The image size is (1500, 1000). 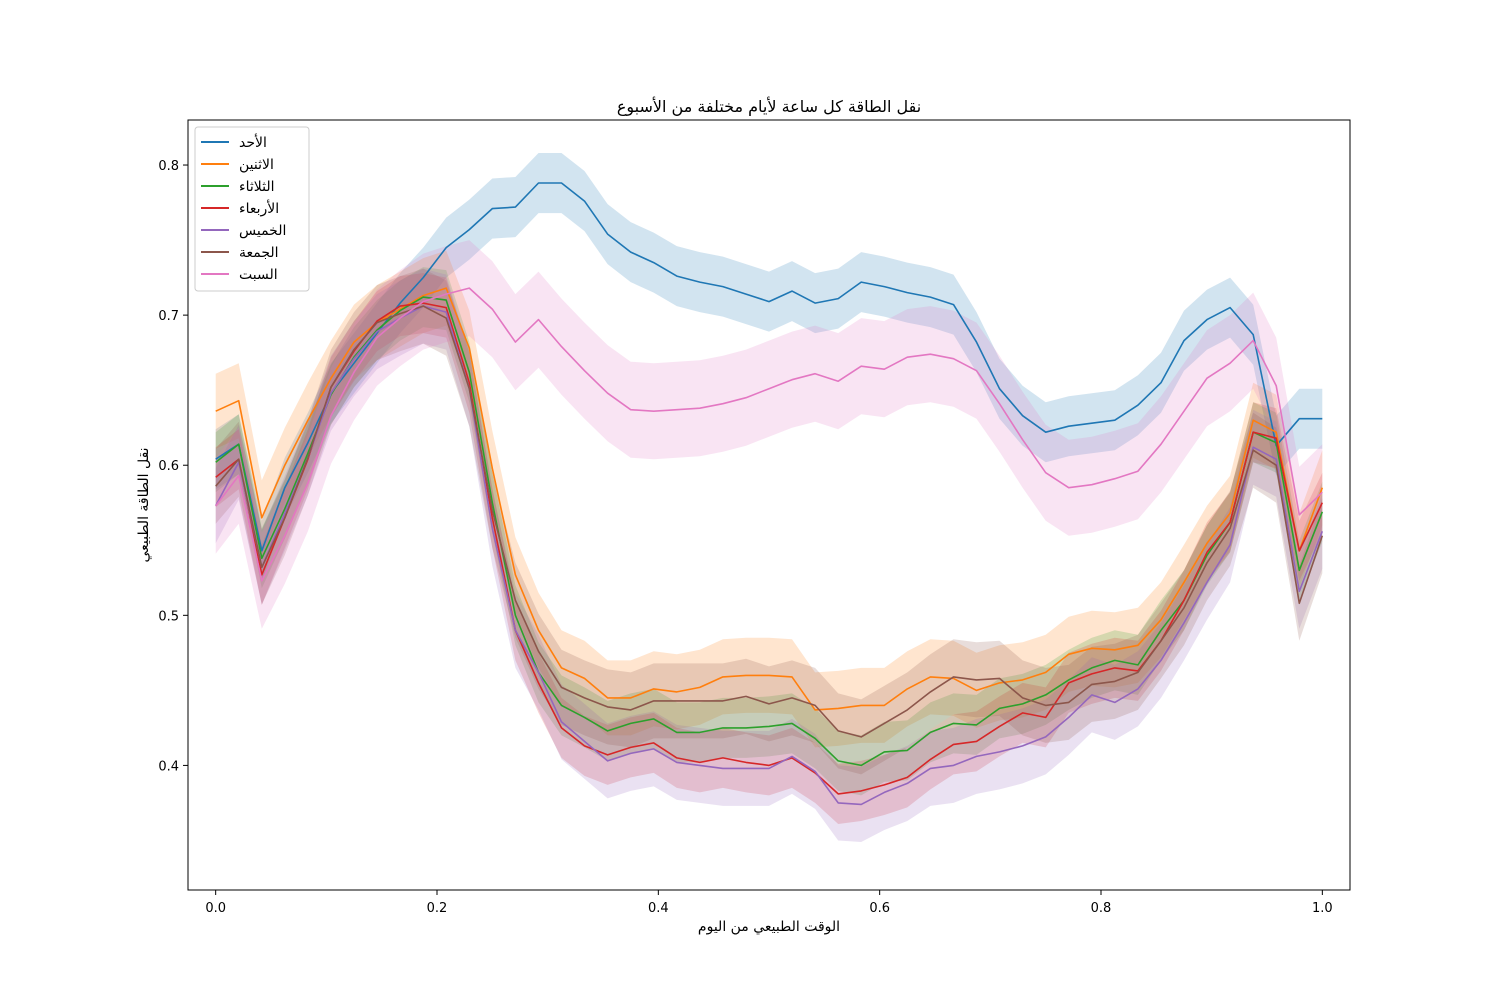 I want to click on legend-label: الثلاثاء, so click(x=256, y=187).